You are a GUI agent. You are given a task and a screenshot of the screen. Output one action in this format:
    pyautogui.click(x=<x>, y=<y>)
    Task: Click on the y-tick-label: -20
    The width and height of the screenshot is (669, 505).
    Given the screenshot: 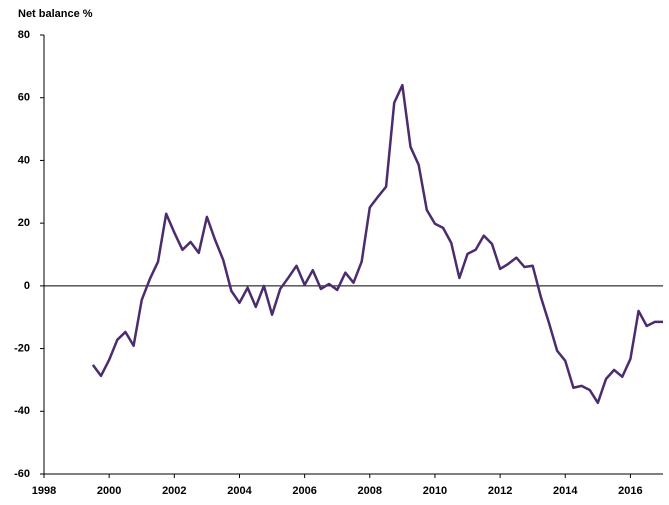 What is the action you would take?
    pyautogui.click(x=22, y=348)
    